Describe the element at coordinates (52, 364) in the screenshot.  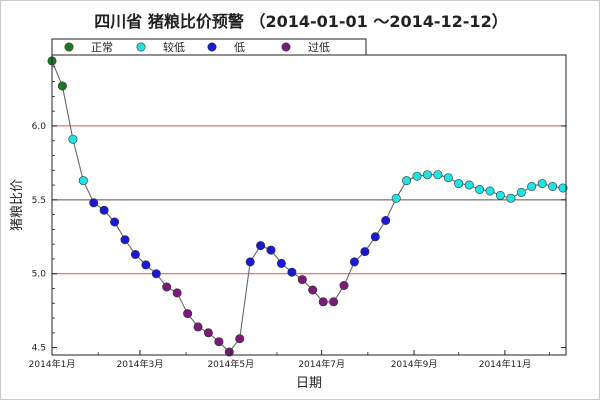
I see `x-tick-label: 2014年1月` at that location.